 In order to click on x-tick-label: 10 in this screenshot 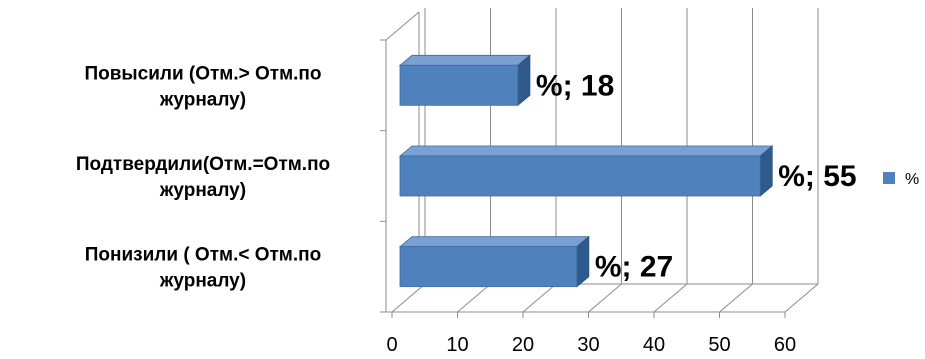, I will do `click(457, 345)`.